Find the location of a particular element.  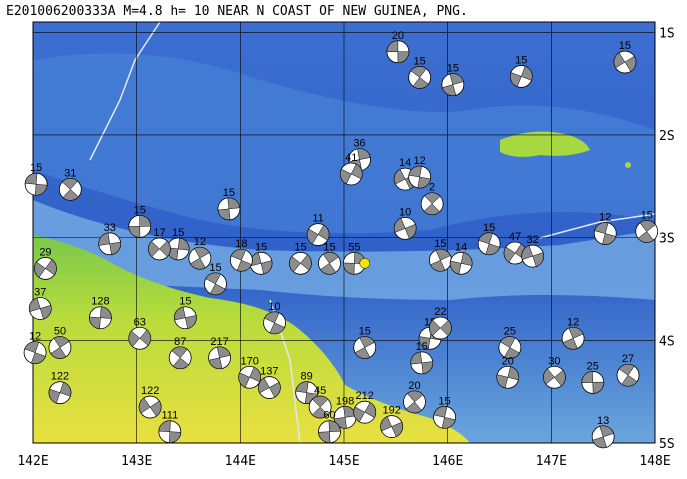

depth-label: 63 is located at coordinates (140, 322).